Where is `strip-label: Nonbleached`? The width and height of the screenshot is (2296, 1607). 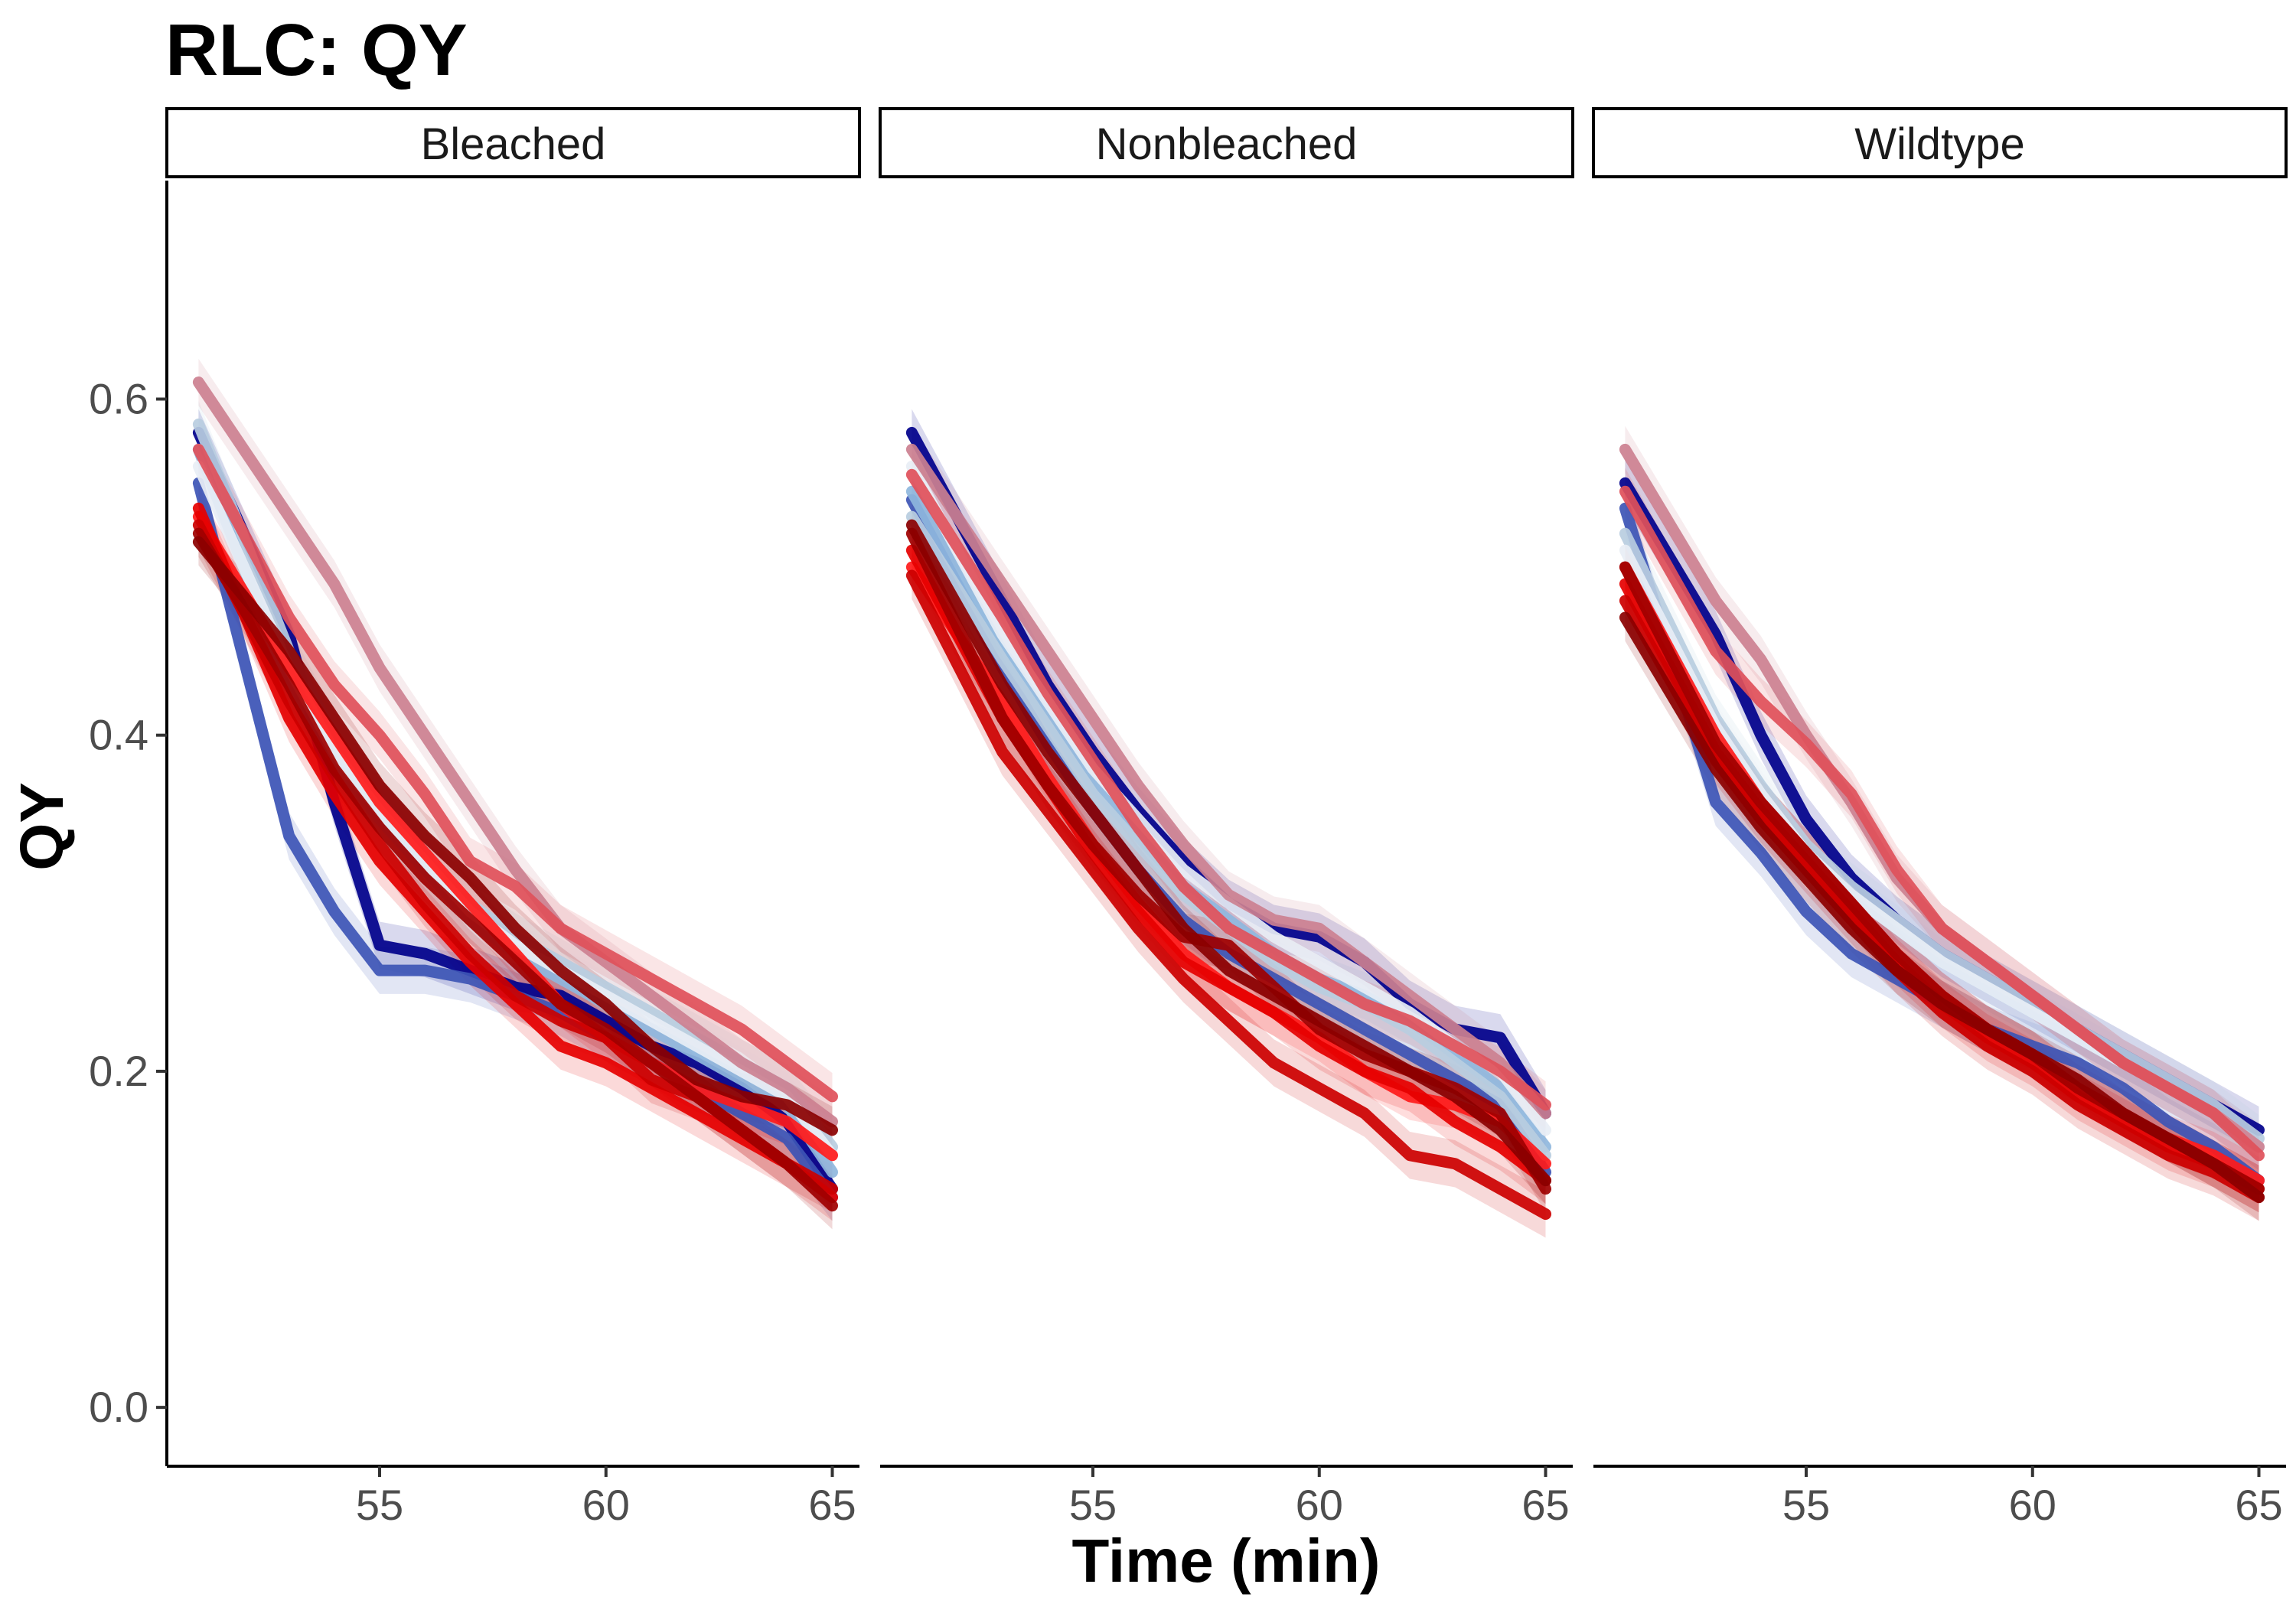 strip-label: Nonbleached is located at coordinates (1227, 144).